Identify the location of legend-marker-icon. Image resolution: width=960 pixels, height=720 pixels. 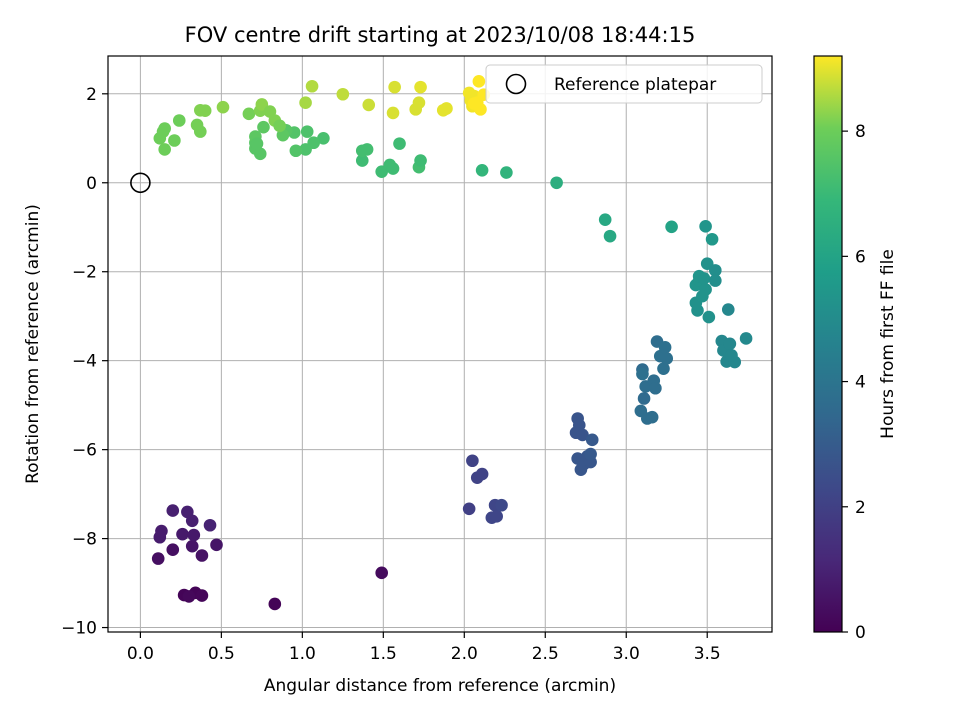
(516, 84).